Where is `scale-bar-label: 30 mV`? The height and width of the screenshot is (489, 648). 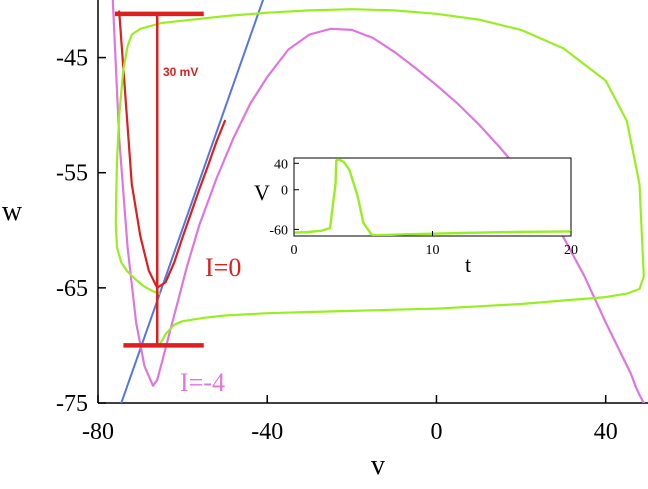 scale-bar-label: 30 mV is located at coordinates (180, 72).